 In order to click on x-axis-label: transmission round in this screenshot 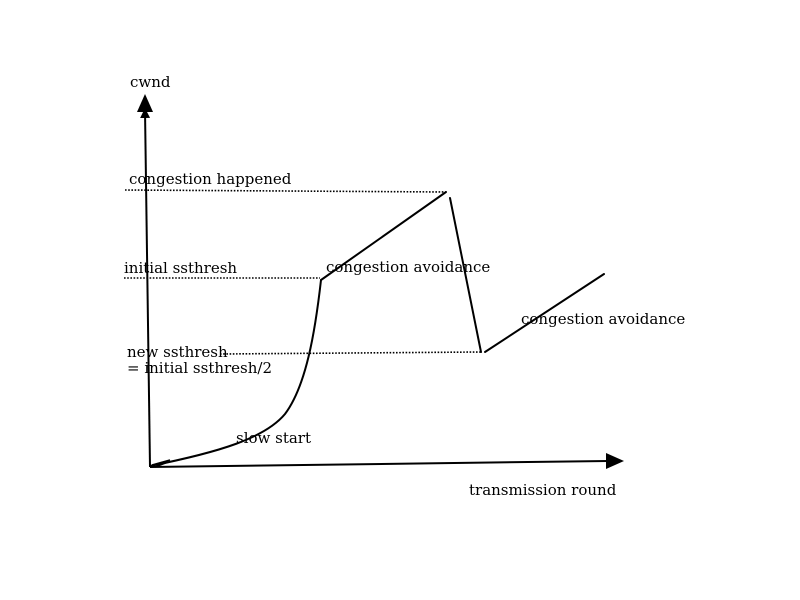, I will do `click(543, 490)`.